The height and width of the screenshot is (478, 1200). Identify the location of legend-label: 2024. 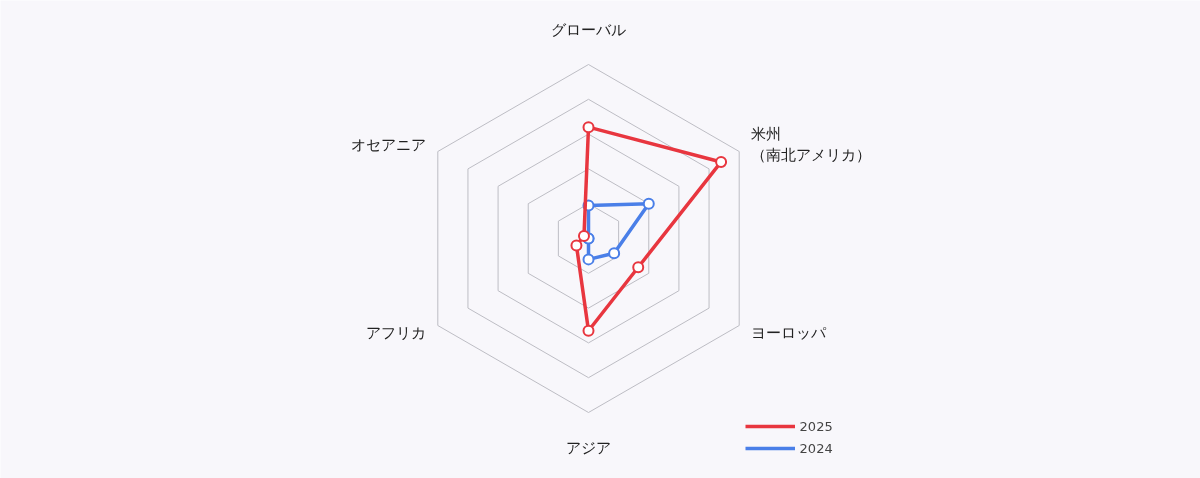
(816, 448).